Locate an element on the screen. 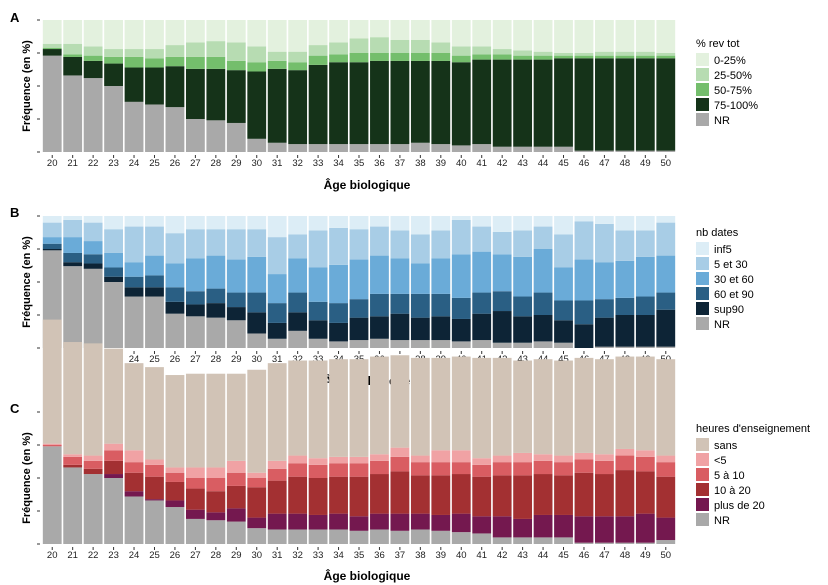 This screenshot has width=828, height=585. x-tick-label: 32 is located at coordinates (297, 359).